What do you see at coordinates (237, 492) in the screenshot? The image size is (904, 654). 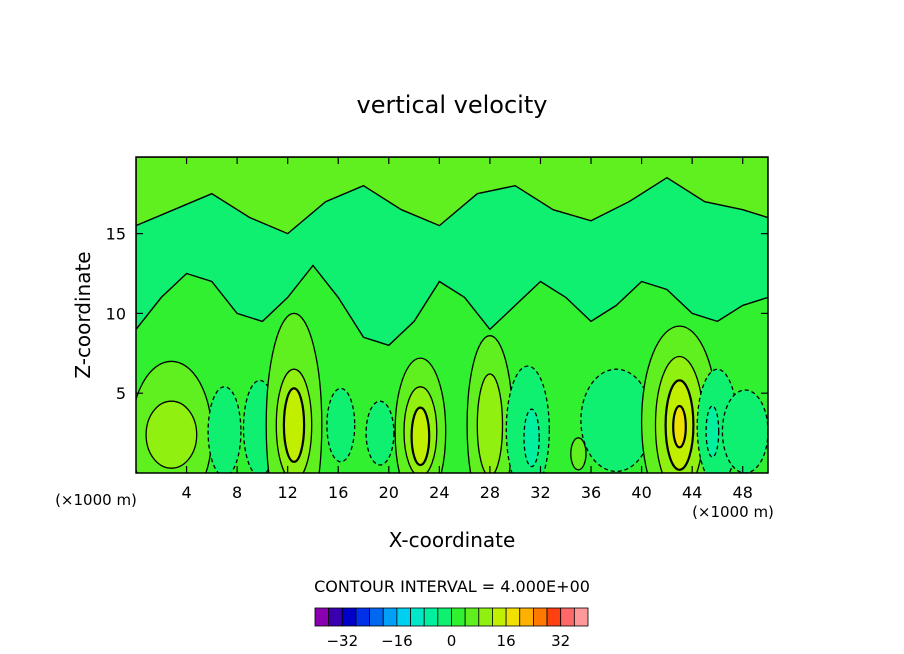 I see `x-tick-label: 8` at bounding box center [237, 492].